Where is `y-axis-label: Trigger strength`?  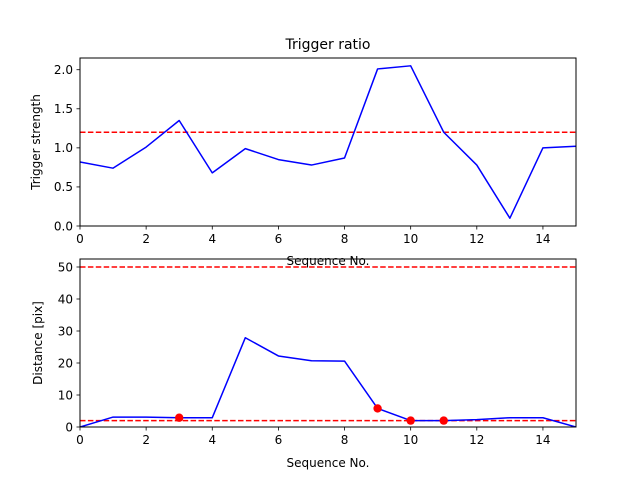 y-axis-label: Trigger strength is located at coordinates (36, 142).